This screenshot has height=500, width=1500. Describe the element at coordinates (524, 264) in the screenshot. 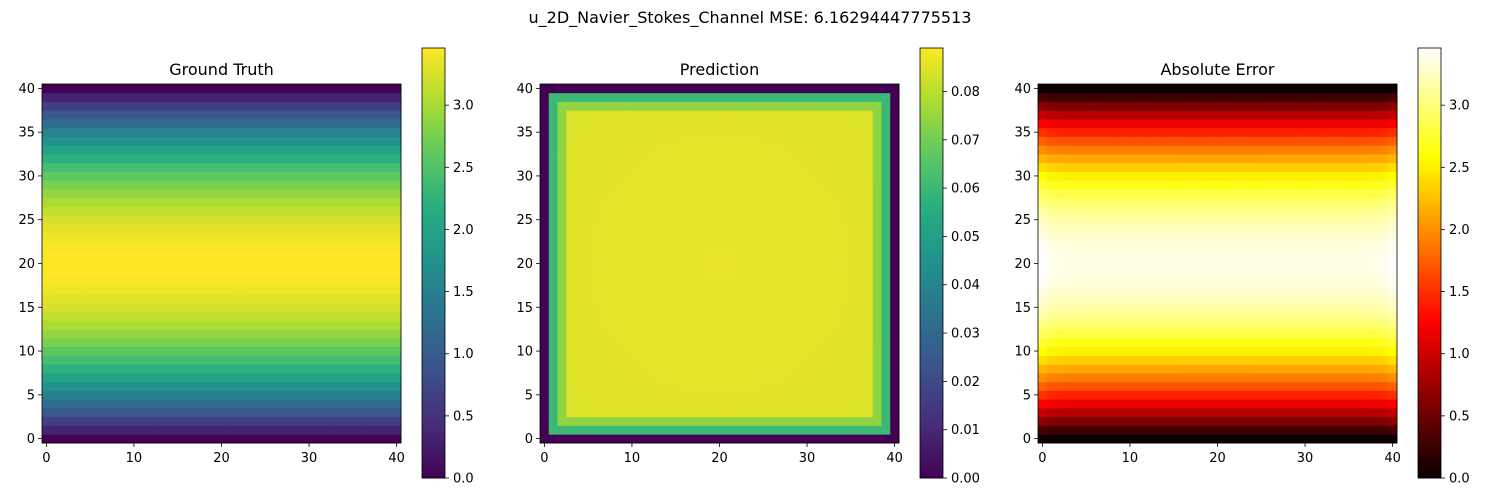

I see `y-tick-label: 20` at that location.